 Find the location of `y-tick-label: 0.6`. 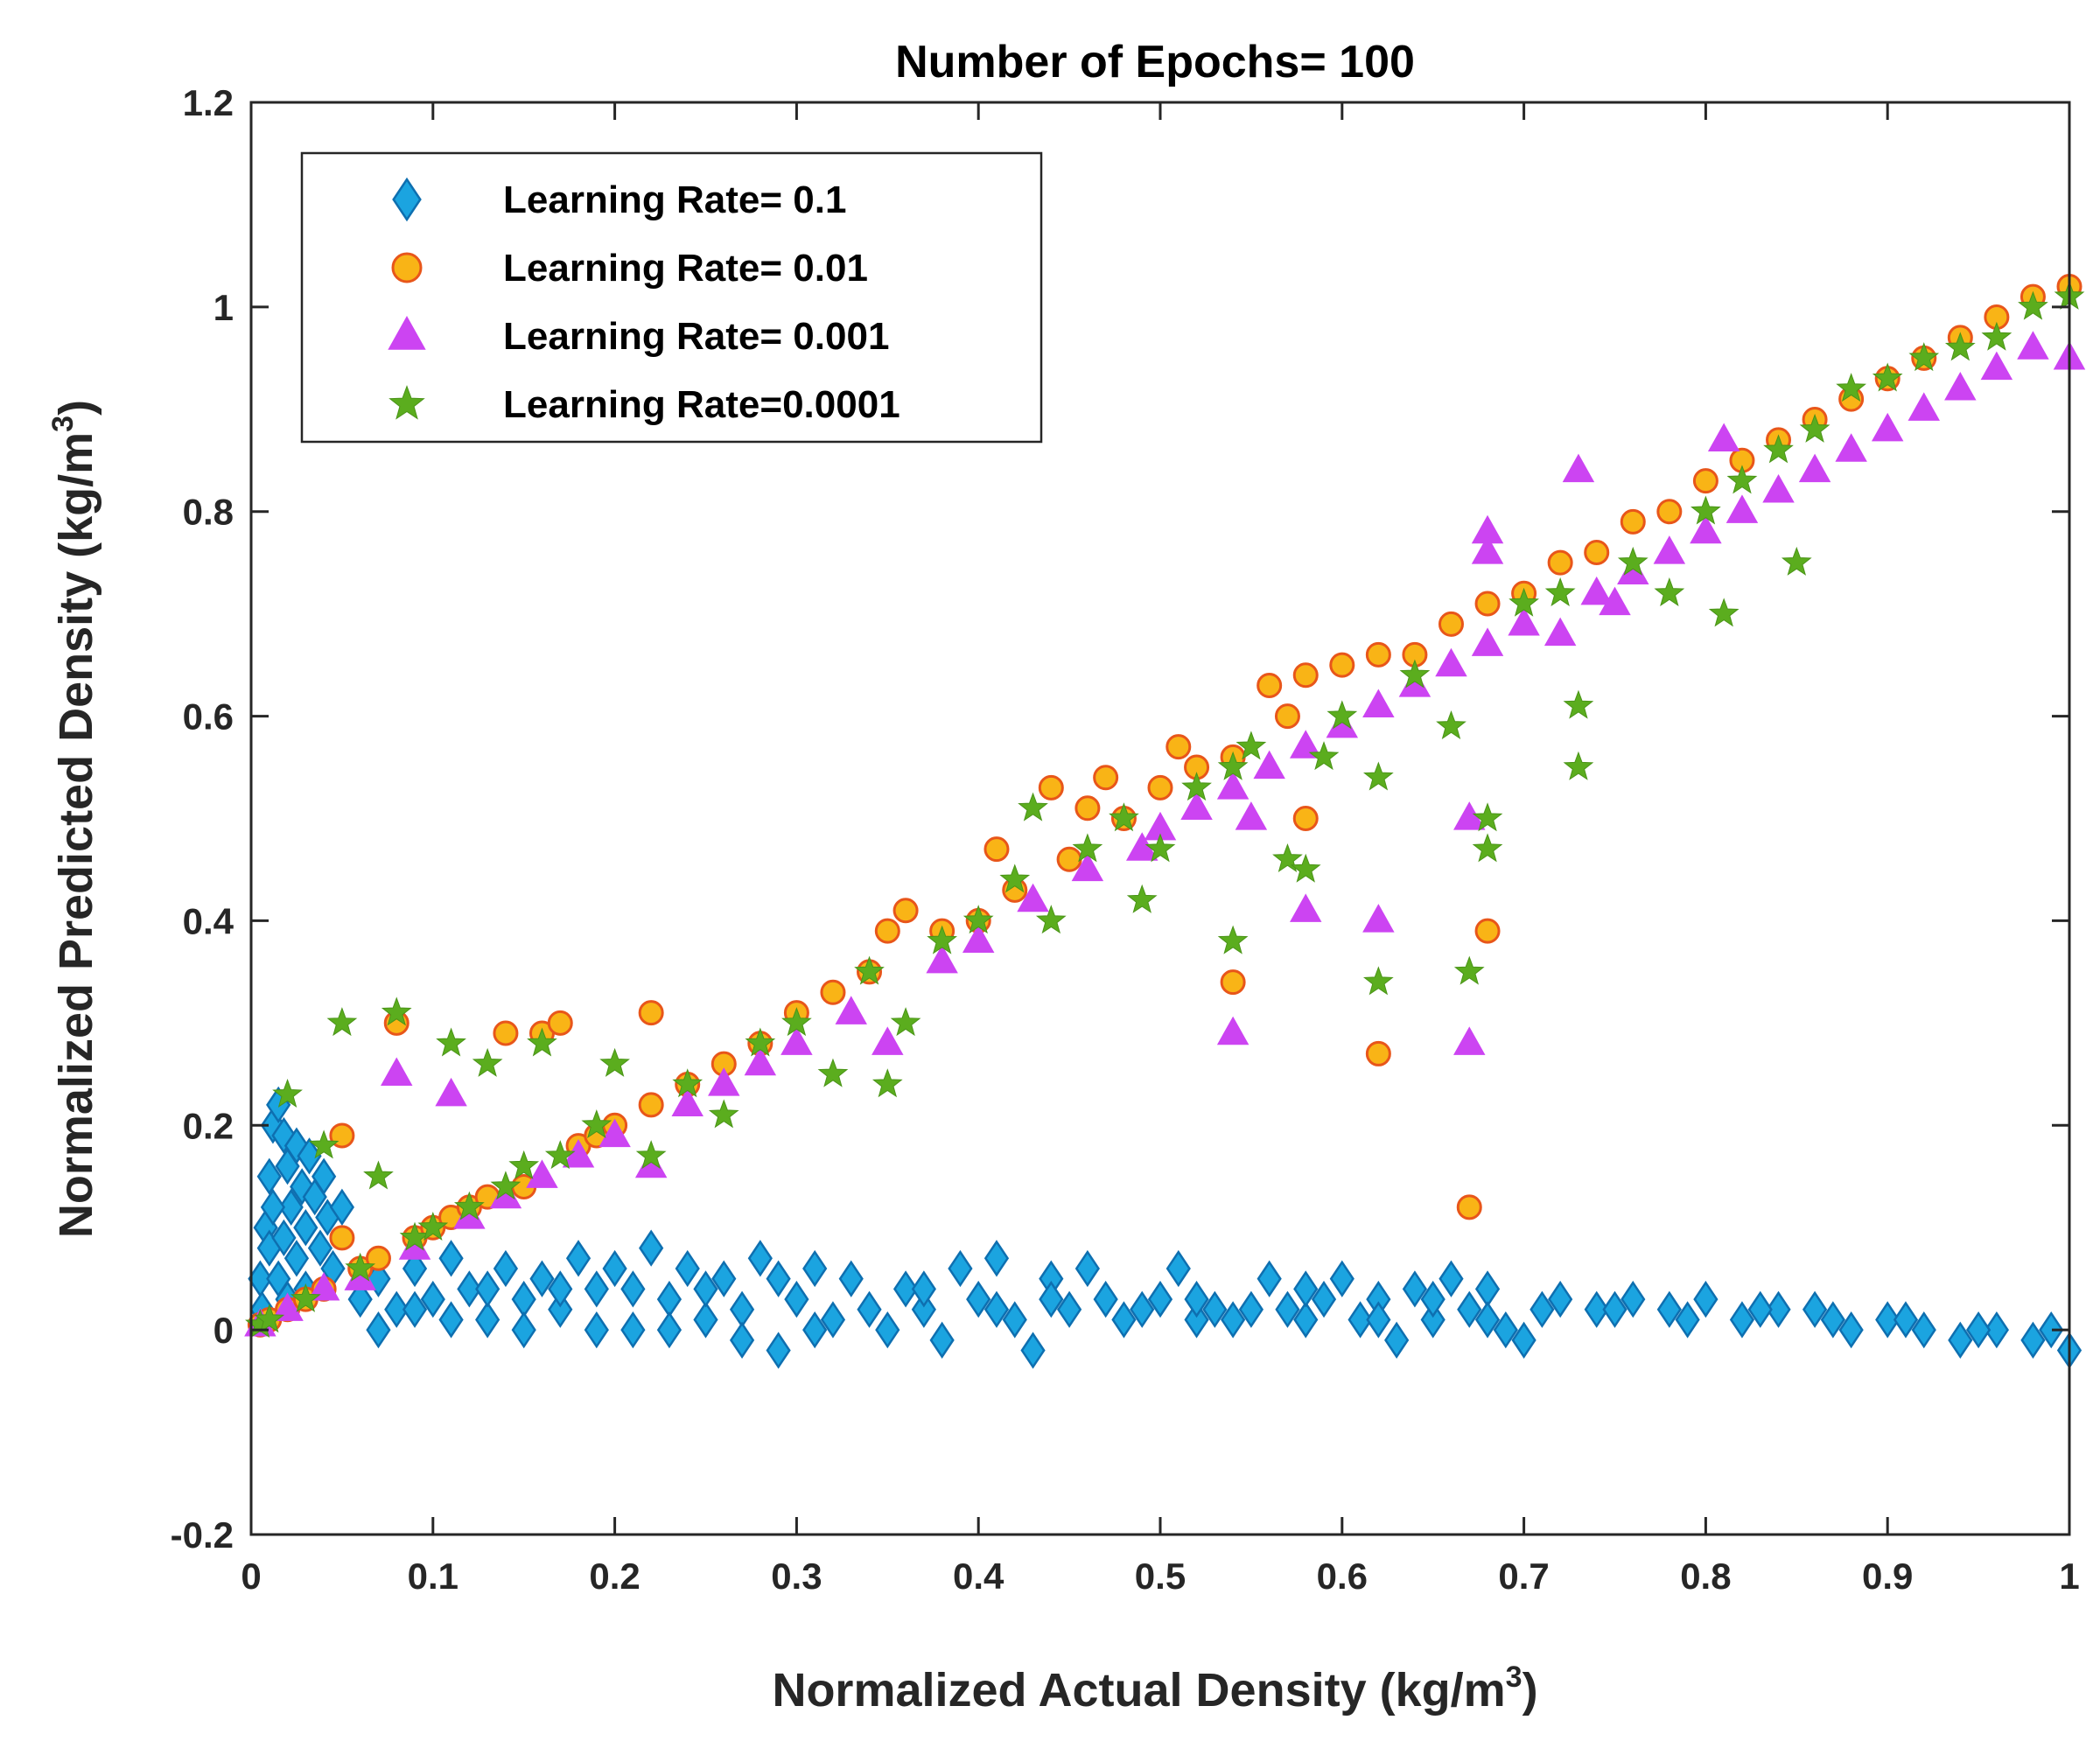

y-tick-label: 0.6 is located at coordinates (208, 717).